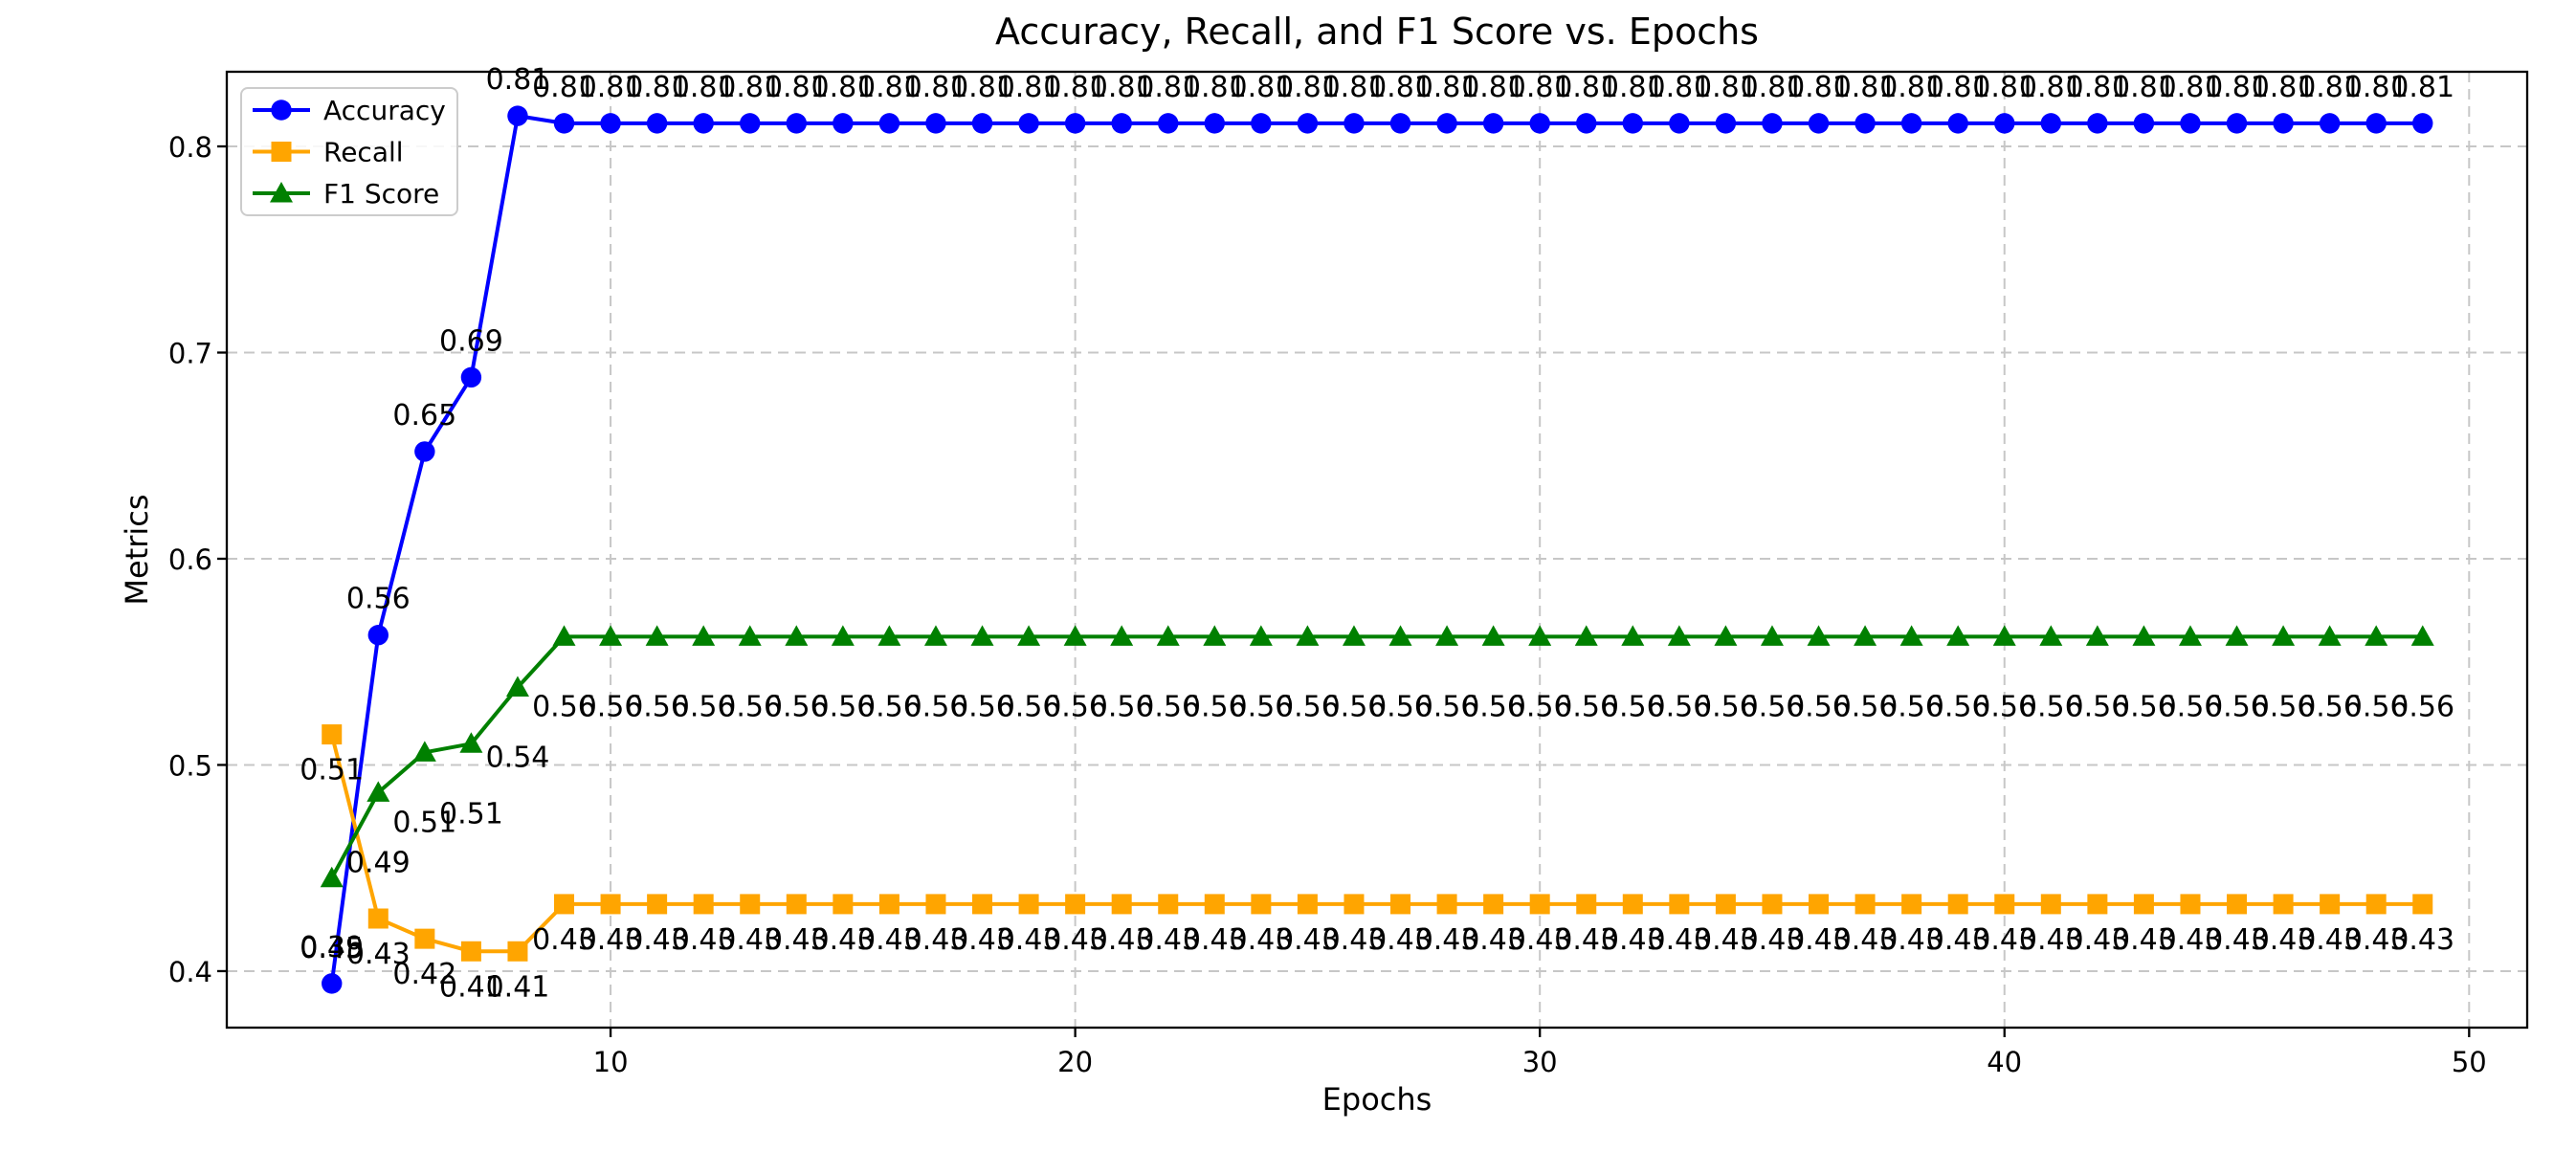 This screenshot has width=2576, height=1152. What do you see at coordinates (471, 341) in the screenshot?
I see `point-value-label: 0.69` at bounding box center [471, 341].